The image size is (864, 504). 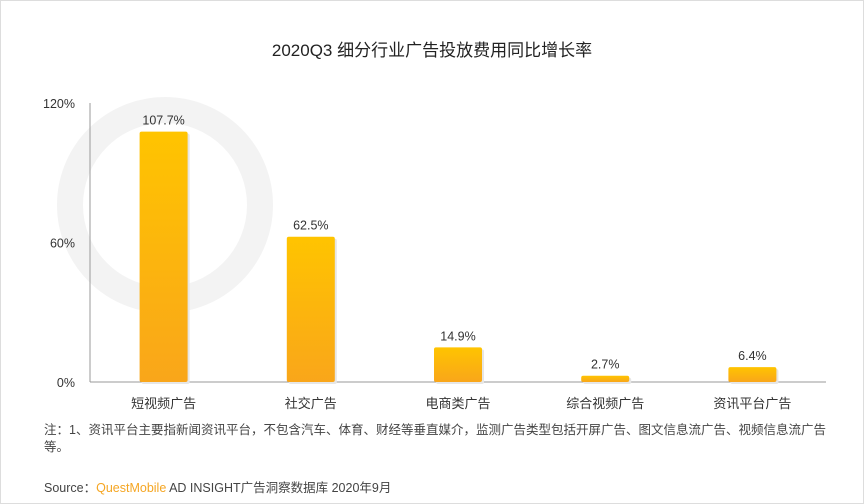 What do you see at coordinates (62, 244) in the screenshot?
I see `y-tick-label: 60%` at bounding box center [62, 244].